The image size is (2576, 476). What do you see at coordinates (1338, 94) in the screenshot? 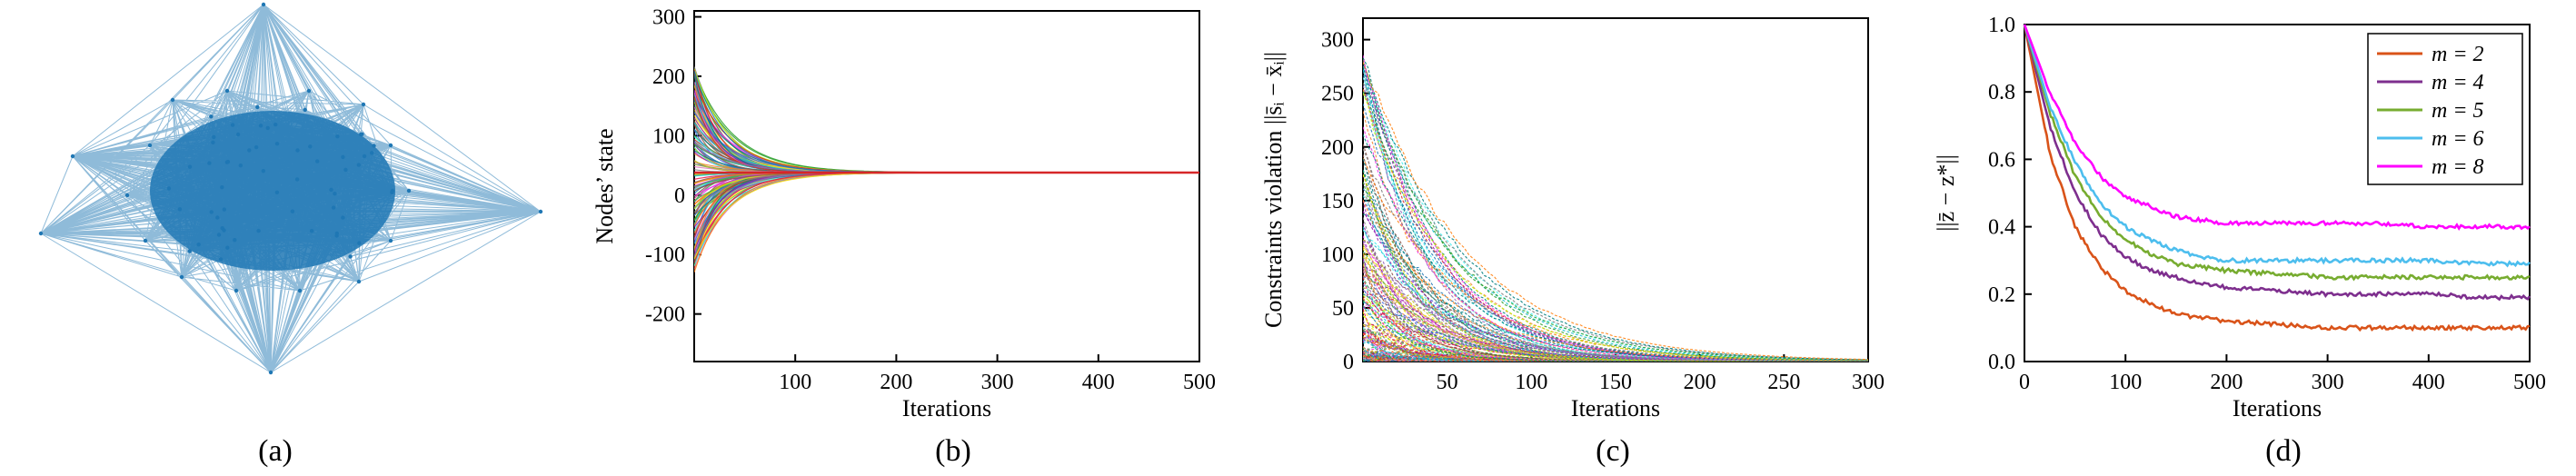
I see `y-tick-label: 250` at bounding box center [1338, 94].